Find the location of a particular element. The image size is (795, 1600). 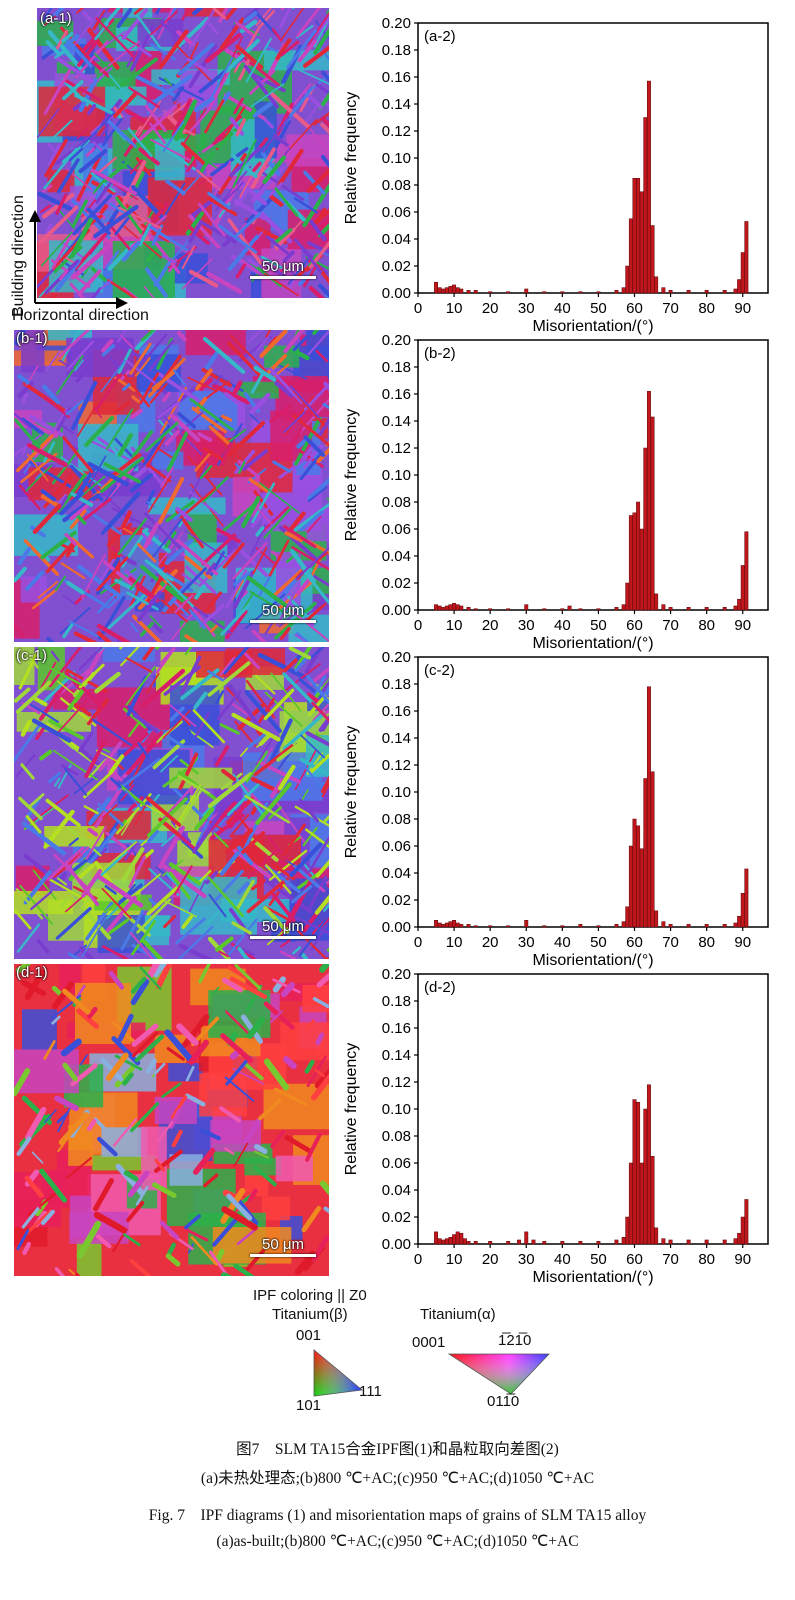

x-tick-label: 90 is located at coordinates (742, 625).